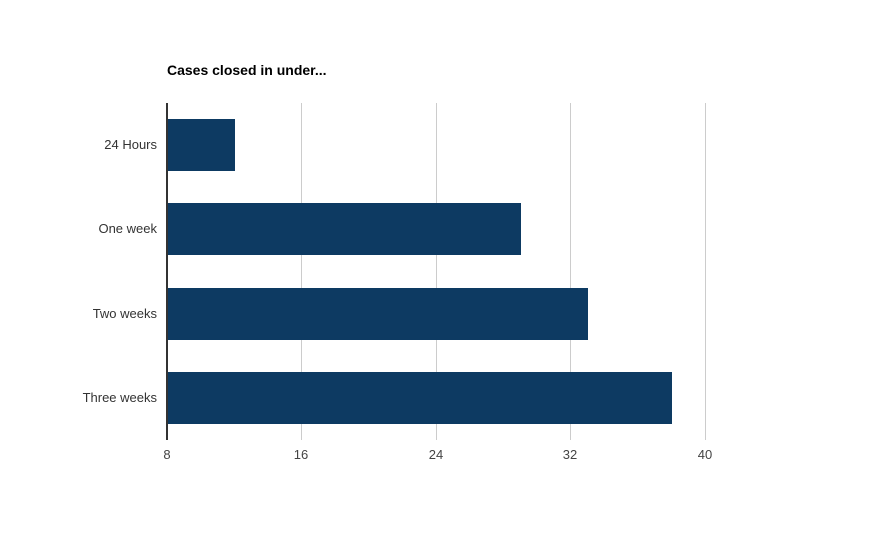 The height and width of the screenshot is (542, 869). I want to click on y-category-label-three-weeks: Three weeks, so click(119, 397).